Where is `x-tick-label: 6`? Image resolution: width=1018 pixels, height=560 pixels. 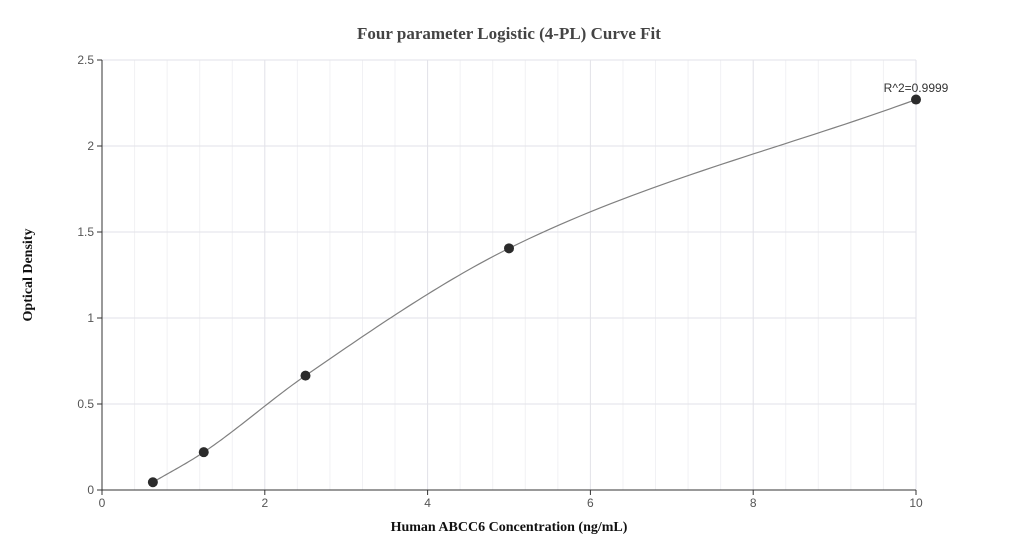
x-tick-label: 6 is located at coordinates (590, 503).